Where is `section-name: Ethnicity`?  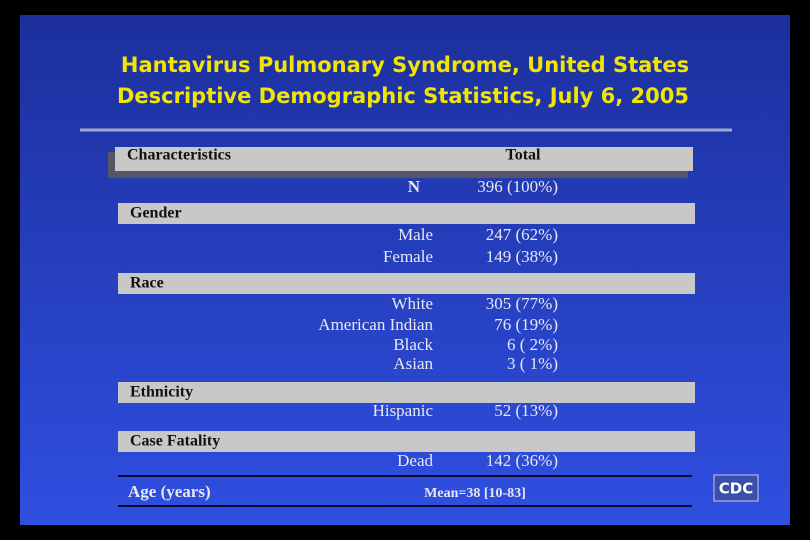
section-name: Ethnicity is located at coordinates (161, 392).